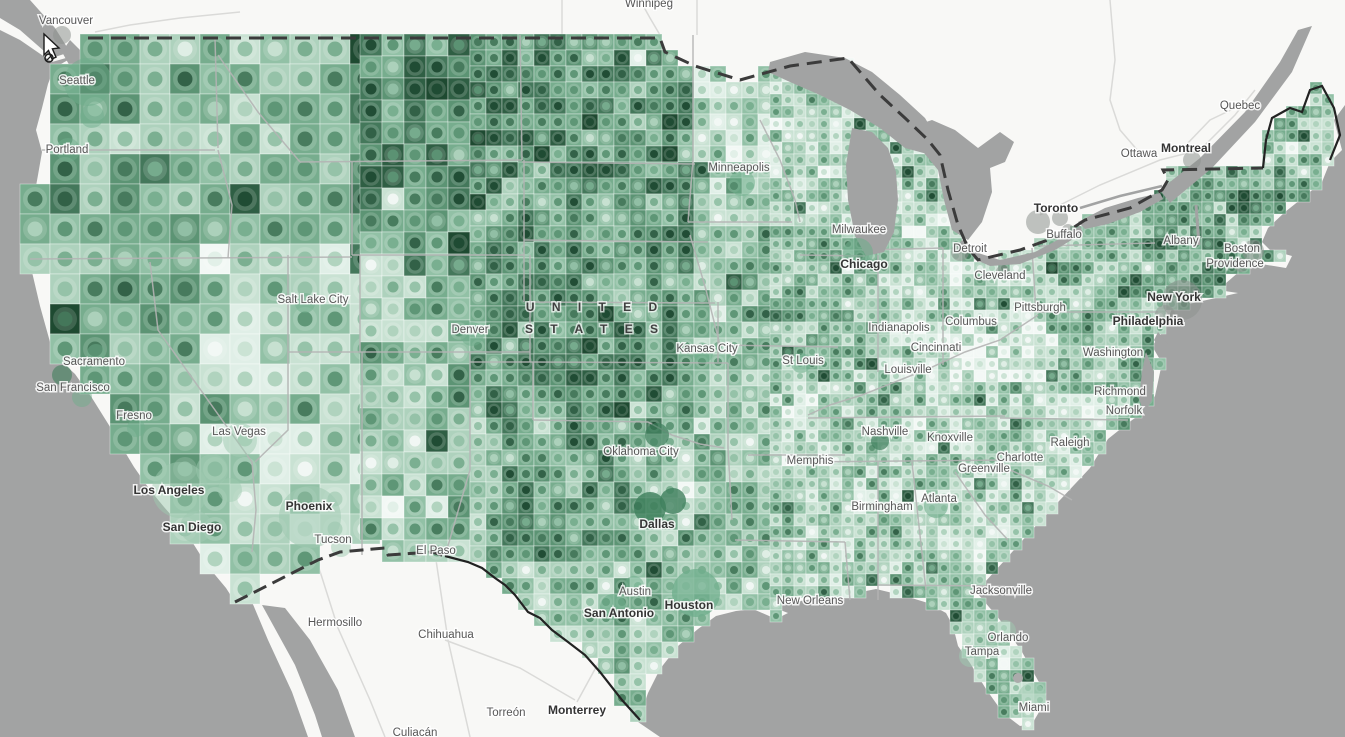  What do you see at coordinates (1040, 308) in the screenshot?
I see `city-label-pittsburgh: Pittsburgh` at bounding box center [1040, 308].